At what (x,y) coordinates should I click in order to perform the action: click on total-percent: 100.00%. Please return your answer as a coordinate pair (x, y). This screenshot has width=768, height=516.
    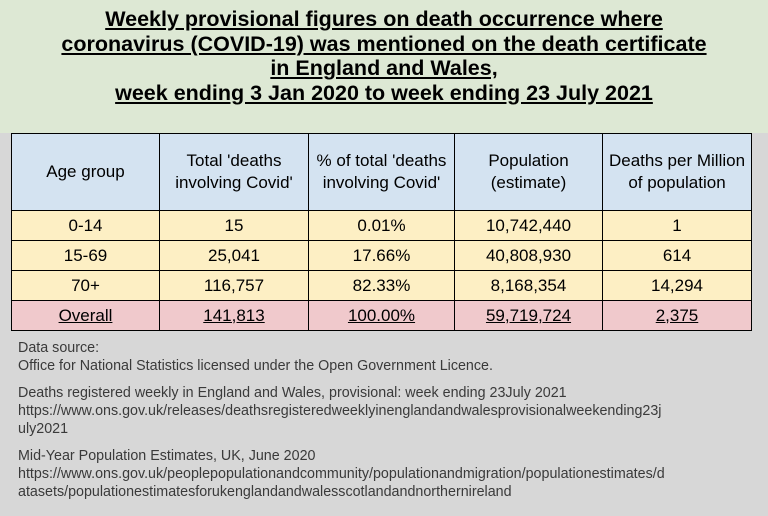
    Looking at the image, I should click on (381, 315).